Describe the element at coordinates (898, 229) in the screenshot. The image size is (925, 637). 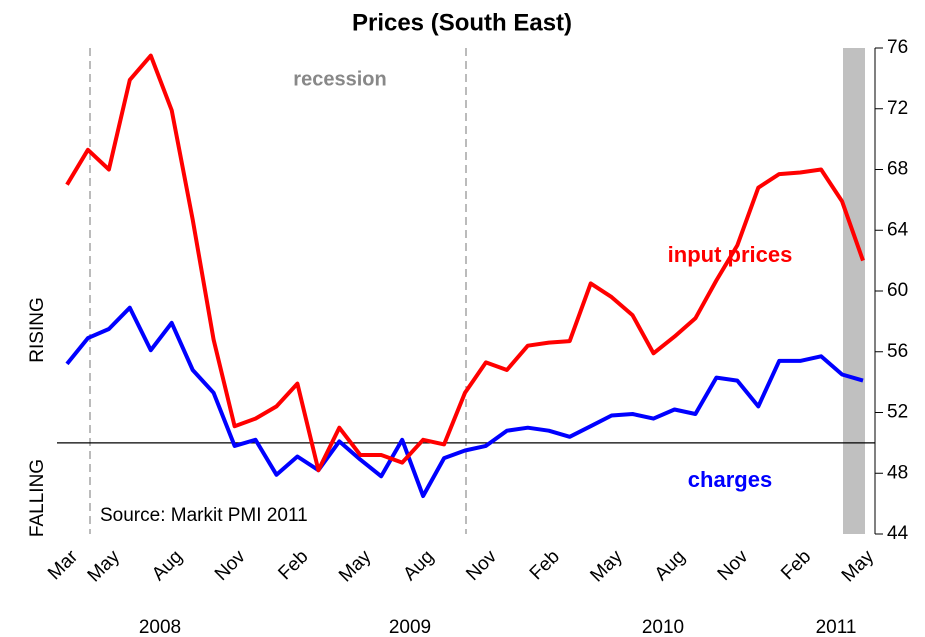
I see `y-tick-label: 64` at that location.